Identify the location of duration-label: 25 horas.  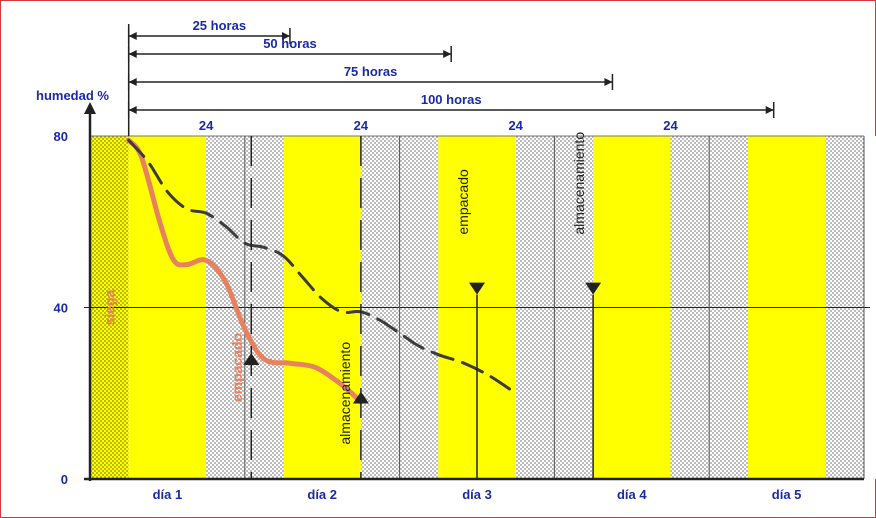
(219, 25).